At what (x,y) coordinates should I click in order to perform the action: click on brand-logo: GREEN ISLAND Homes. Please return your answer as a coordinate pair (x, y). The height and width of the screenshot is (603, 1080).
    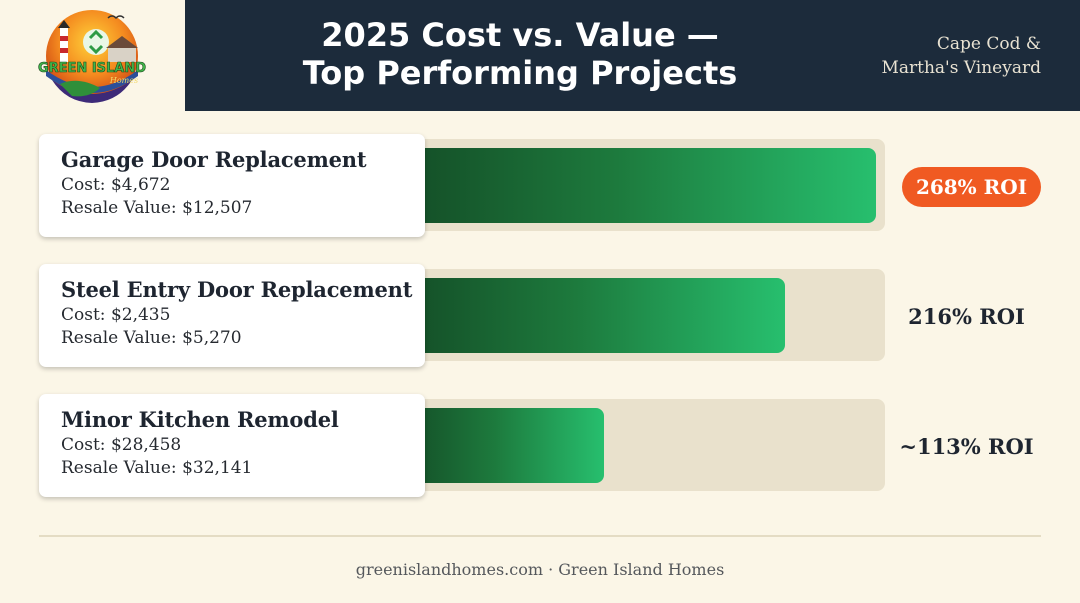
    Looking at the image, I should click on (92, 55).